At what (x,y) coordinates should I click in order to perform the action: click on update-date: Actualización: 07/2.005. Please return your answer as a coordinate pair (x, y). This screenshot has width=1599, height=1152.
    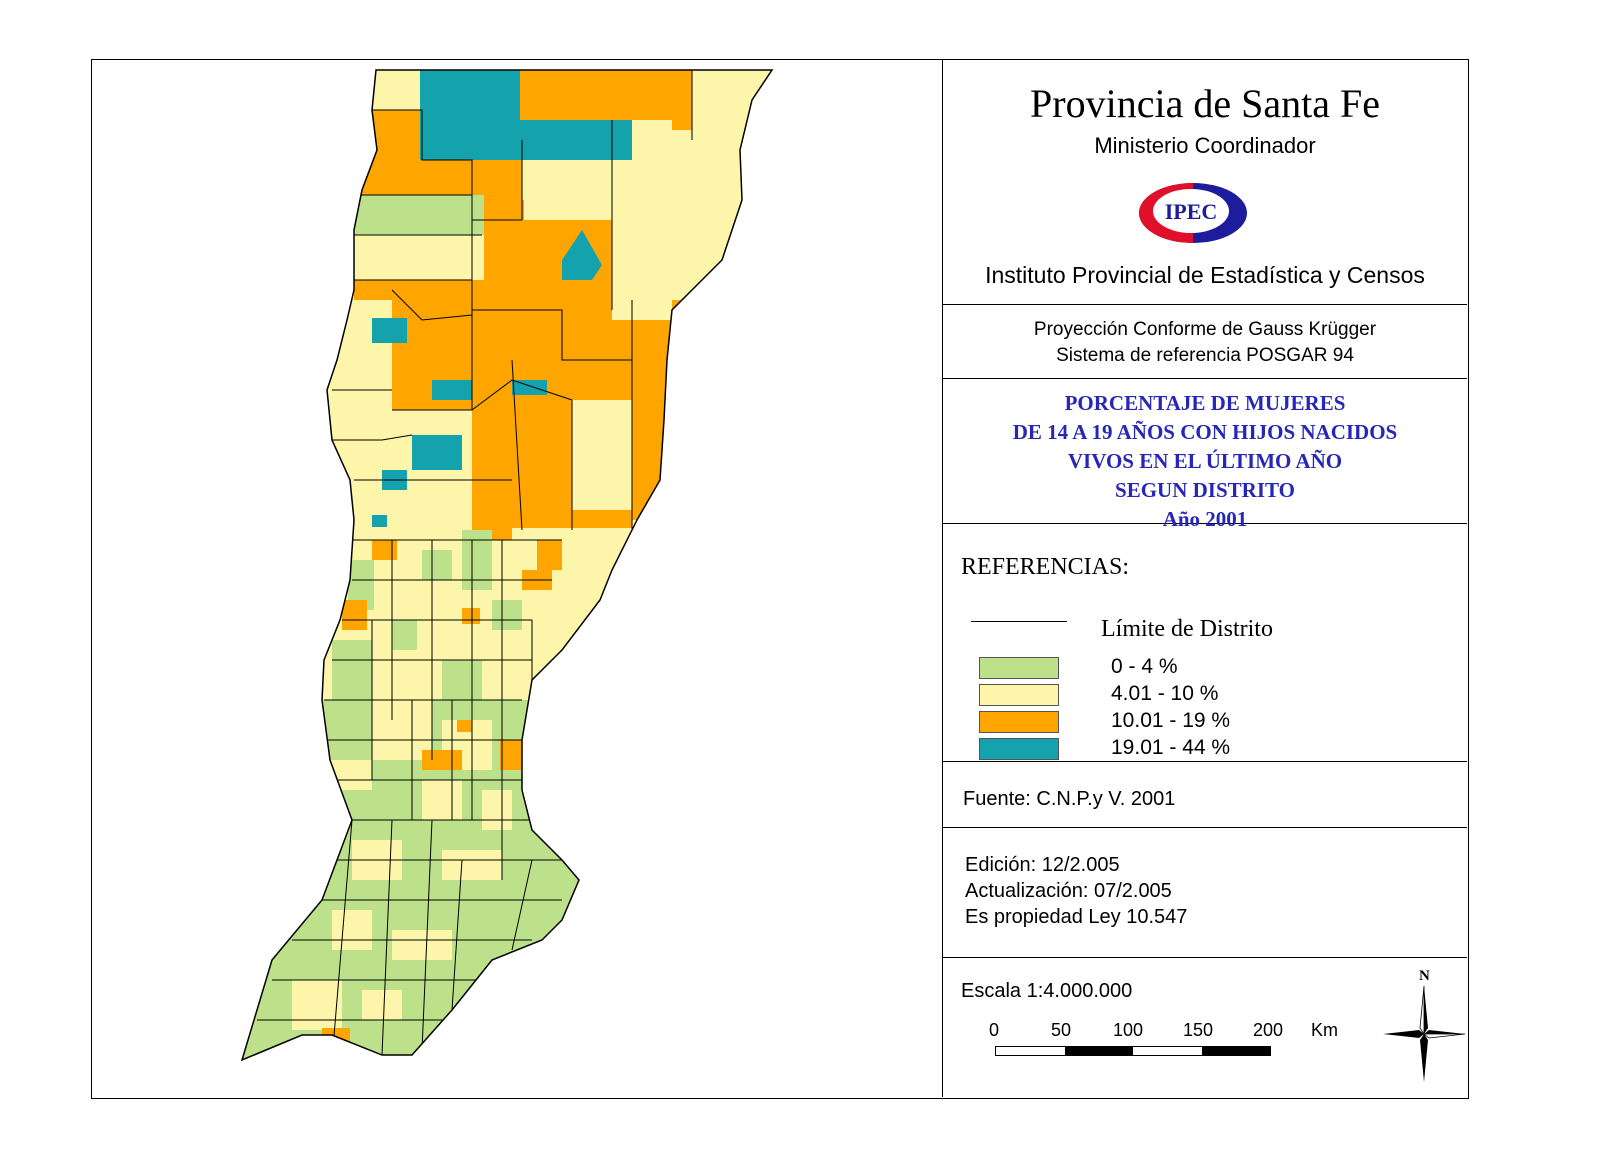
    Looking at the image, I should click on (1068, 891).